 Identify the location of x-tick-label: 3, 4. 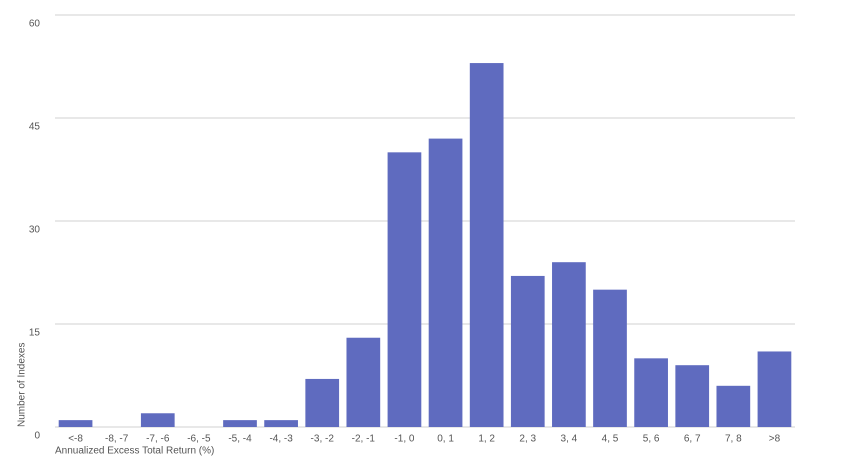
(569, 439).